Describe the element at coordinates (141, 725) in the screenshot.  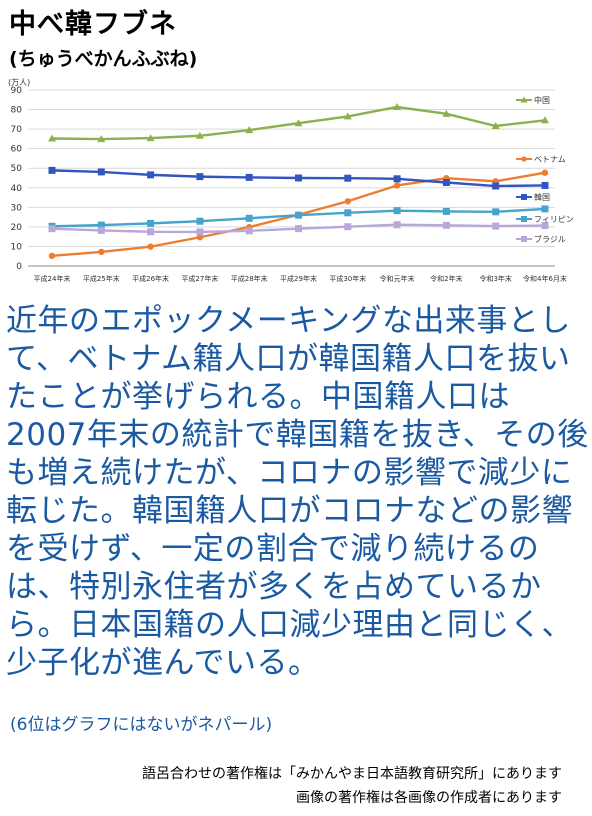
I see `footnote: (6位はグラフにはないがネパール)` at that location.